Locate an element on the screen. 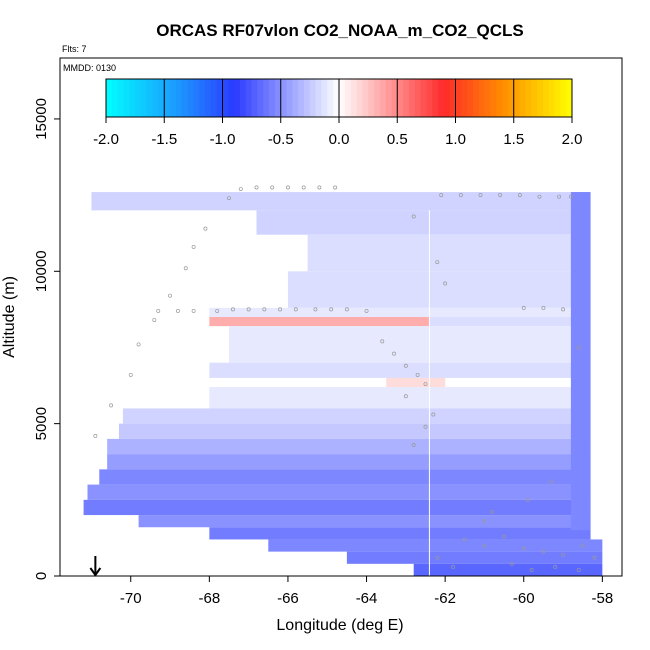 The image size is (650, 650). y-tick-label: 5000 is located at coordinates (41, 423).